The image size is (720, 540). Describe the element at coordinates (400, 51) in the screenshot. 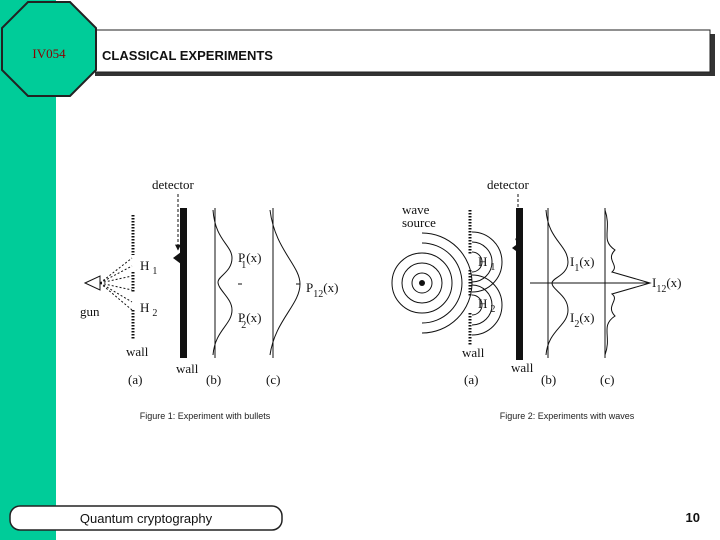

I see `title-box` at that location.